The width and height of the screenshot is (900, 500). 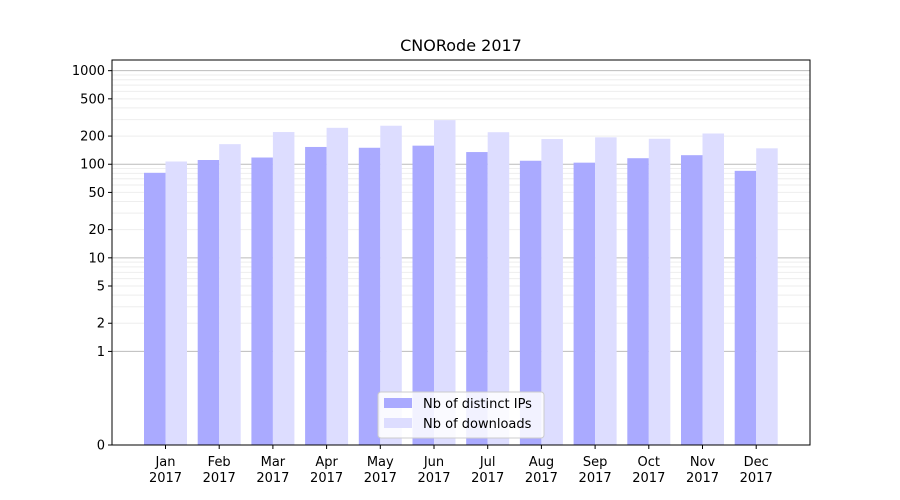 What do you see at coordinates (101, 287) in the screenshot?
I see `y-tick-label: 5` at bounding box center [101, 287].